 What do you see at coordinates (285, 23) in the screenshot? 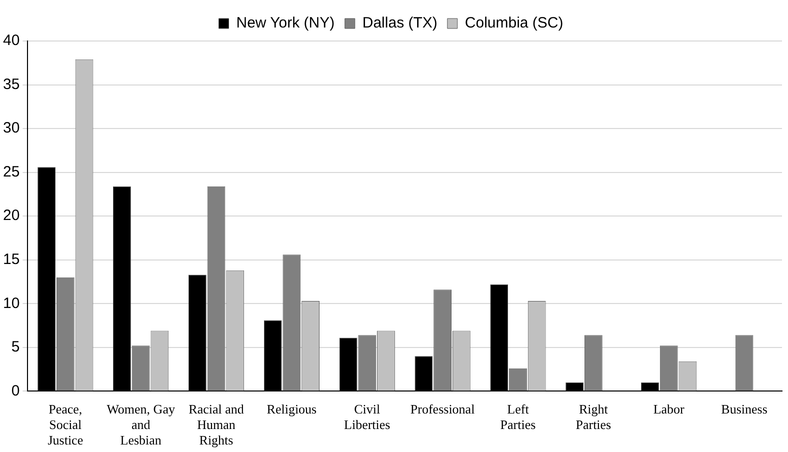
I see `legend-label: New York (NY)` at bounding box center [285, 23].